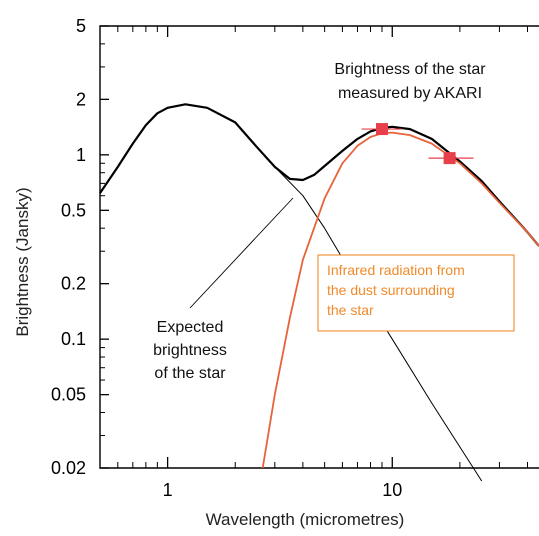 The image size is (539, 536). Describe the element at coordinates (190, 327) in the screenshot. I see `expected-annotation-line: Expected` at that location.